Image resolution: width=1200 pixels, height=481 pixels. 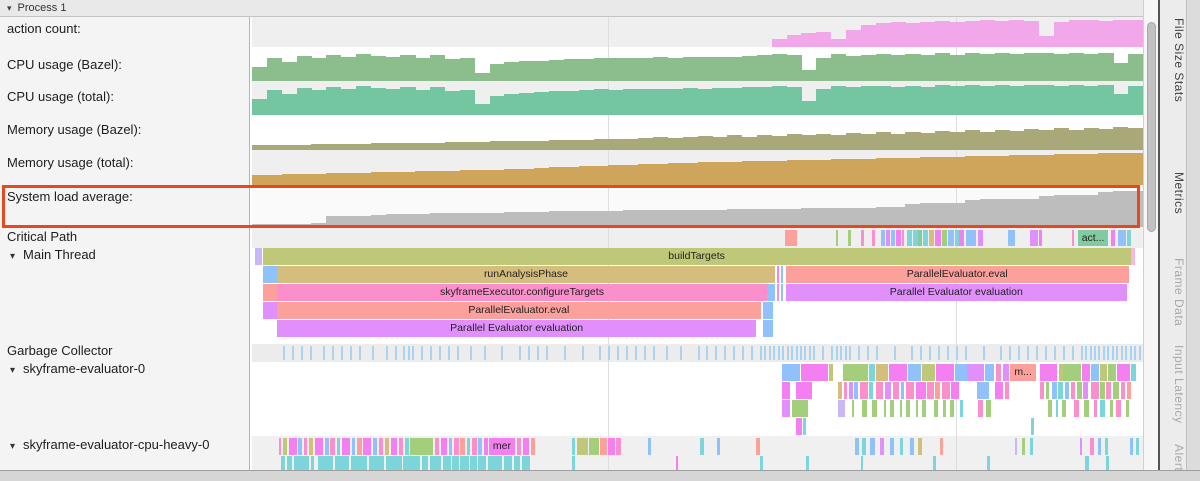 I want to click on thread-row-main-thread: ▾ Main Thread, so click(x=53, y=254).